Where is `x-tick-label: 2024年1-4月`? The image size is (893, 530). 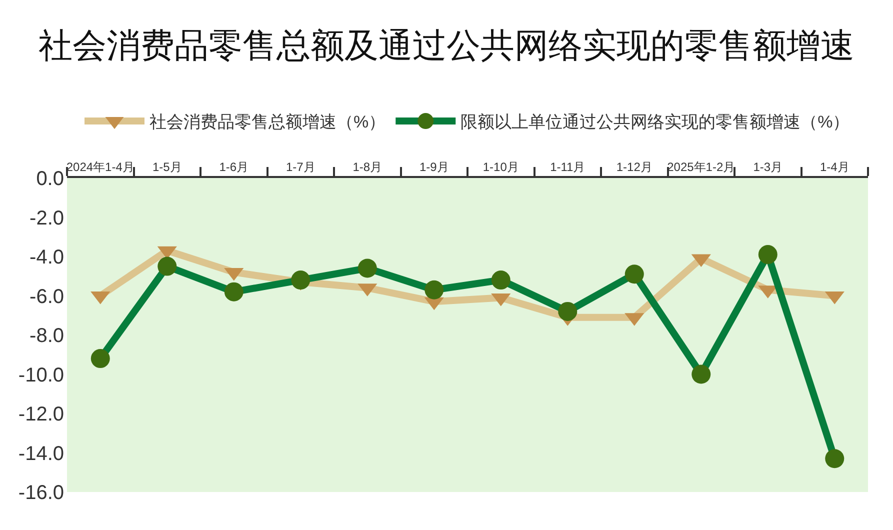
x-tick-label: 2024年1-4月 is located at coordinates (100, 167).